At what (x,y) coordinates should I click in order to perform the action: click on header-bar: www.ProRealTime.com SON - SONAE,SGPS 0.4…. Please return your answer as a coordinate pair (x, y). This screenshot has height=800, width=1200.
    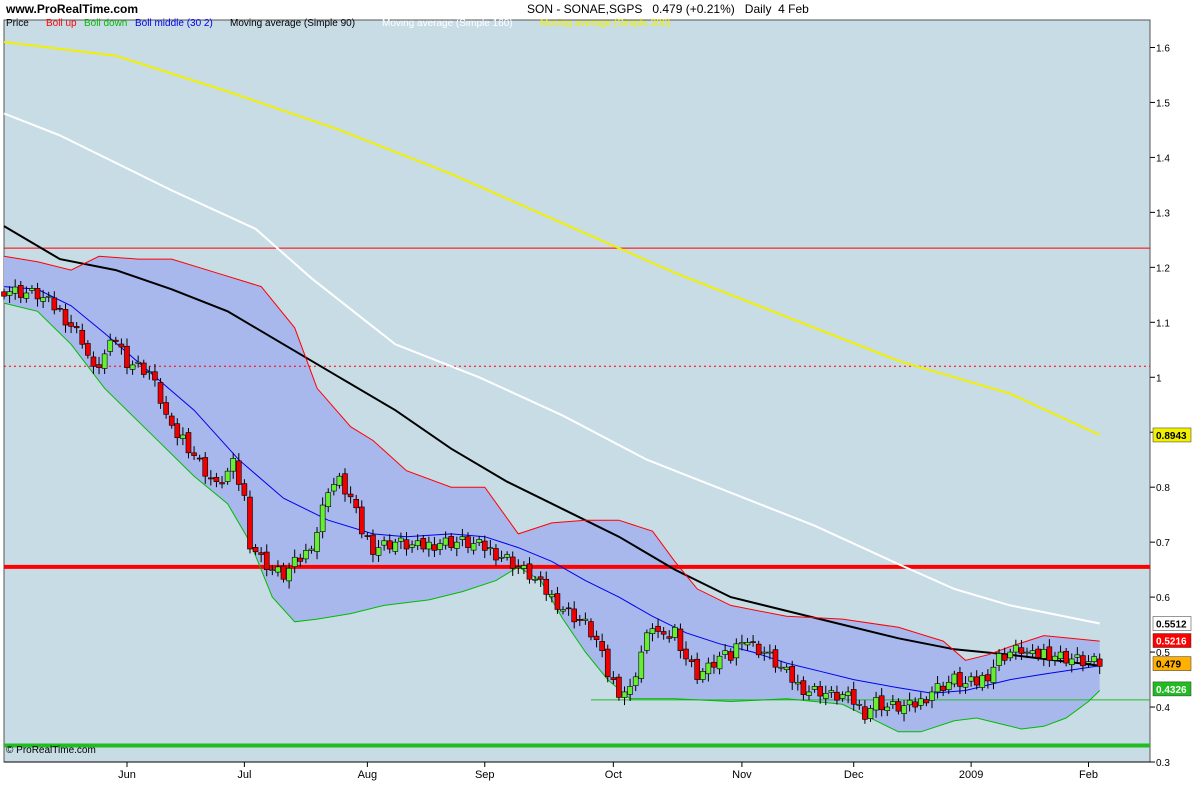
    Looking at the image, I should click on (600, 9).